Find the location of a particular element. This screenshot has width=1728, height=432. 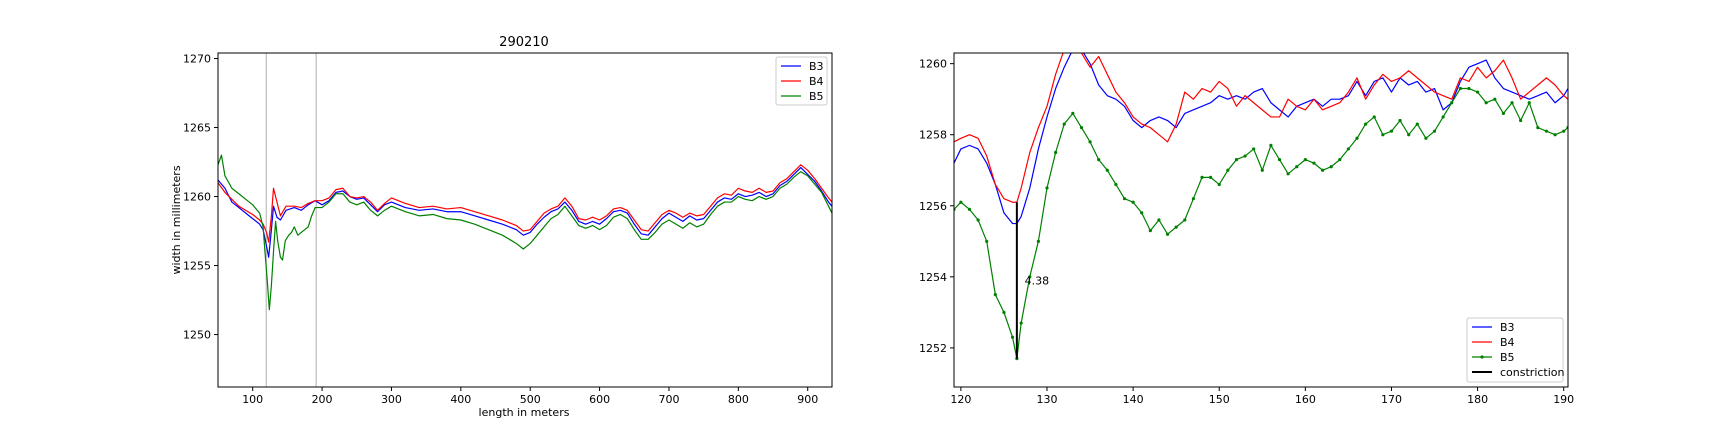

legend-label-constriction: constriction is located at coordinates (1532, 372).